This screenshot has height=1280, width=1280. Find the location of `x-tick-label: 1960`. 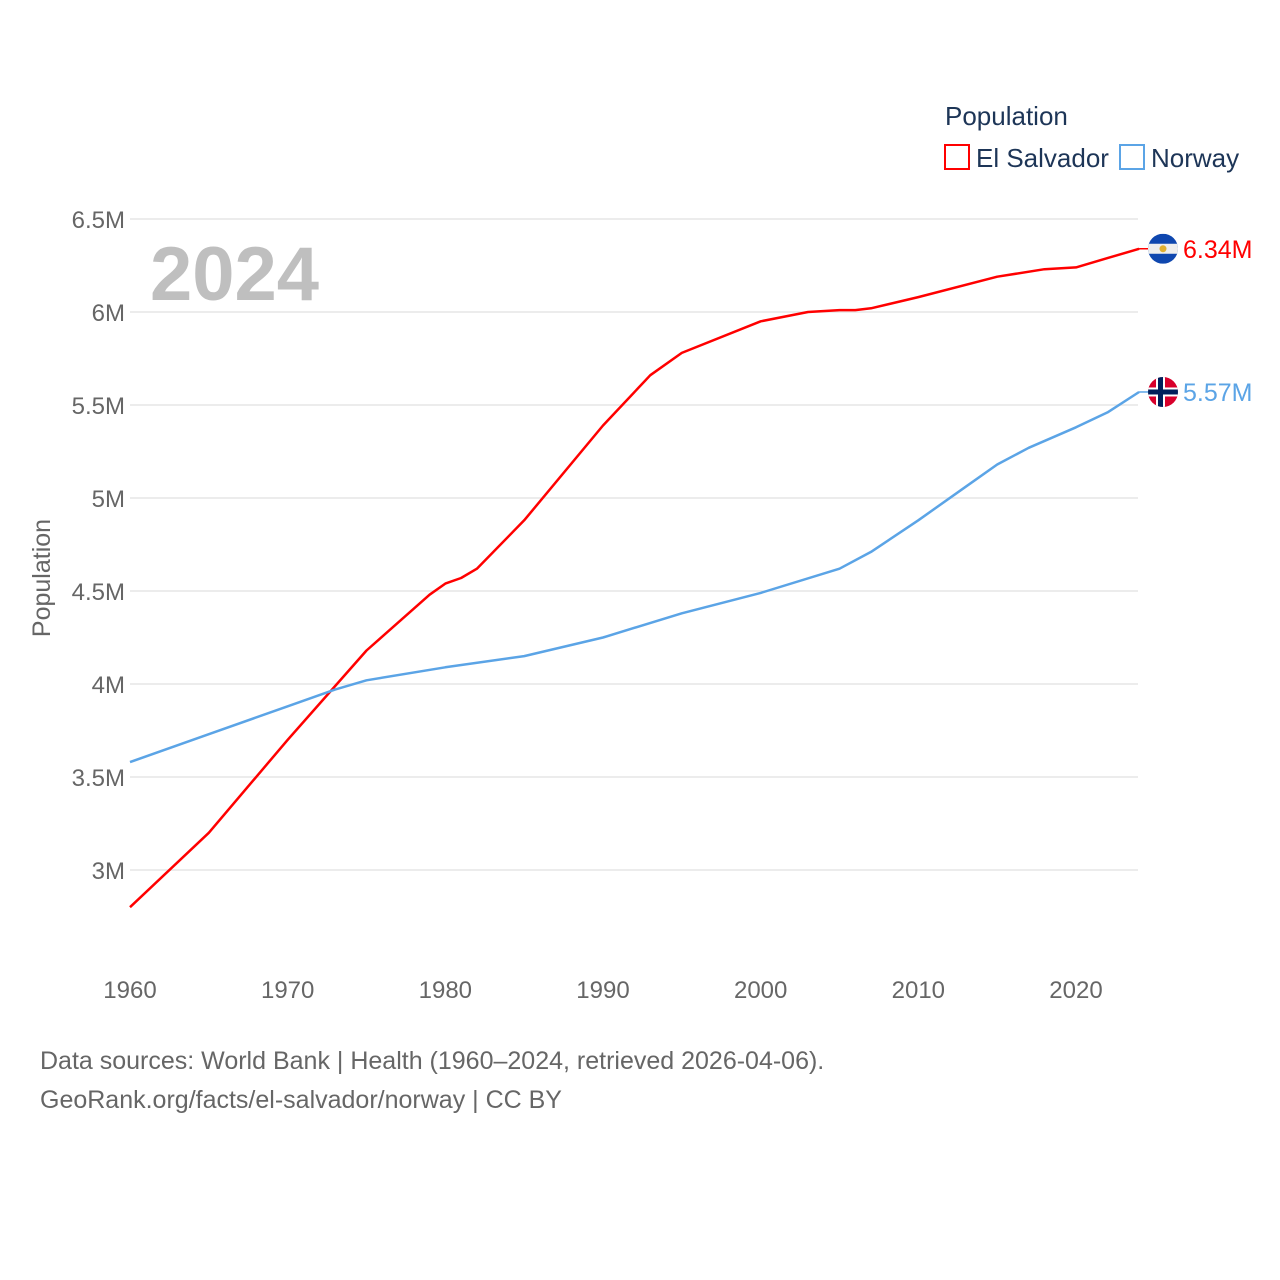

x-tick-label: 1960 is located at coordinates (129, 990).